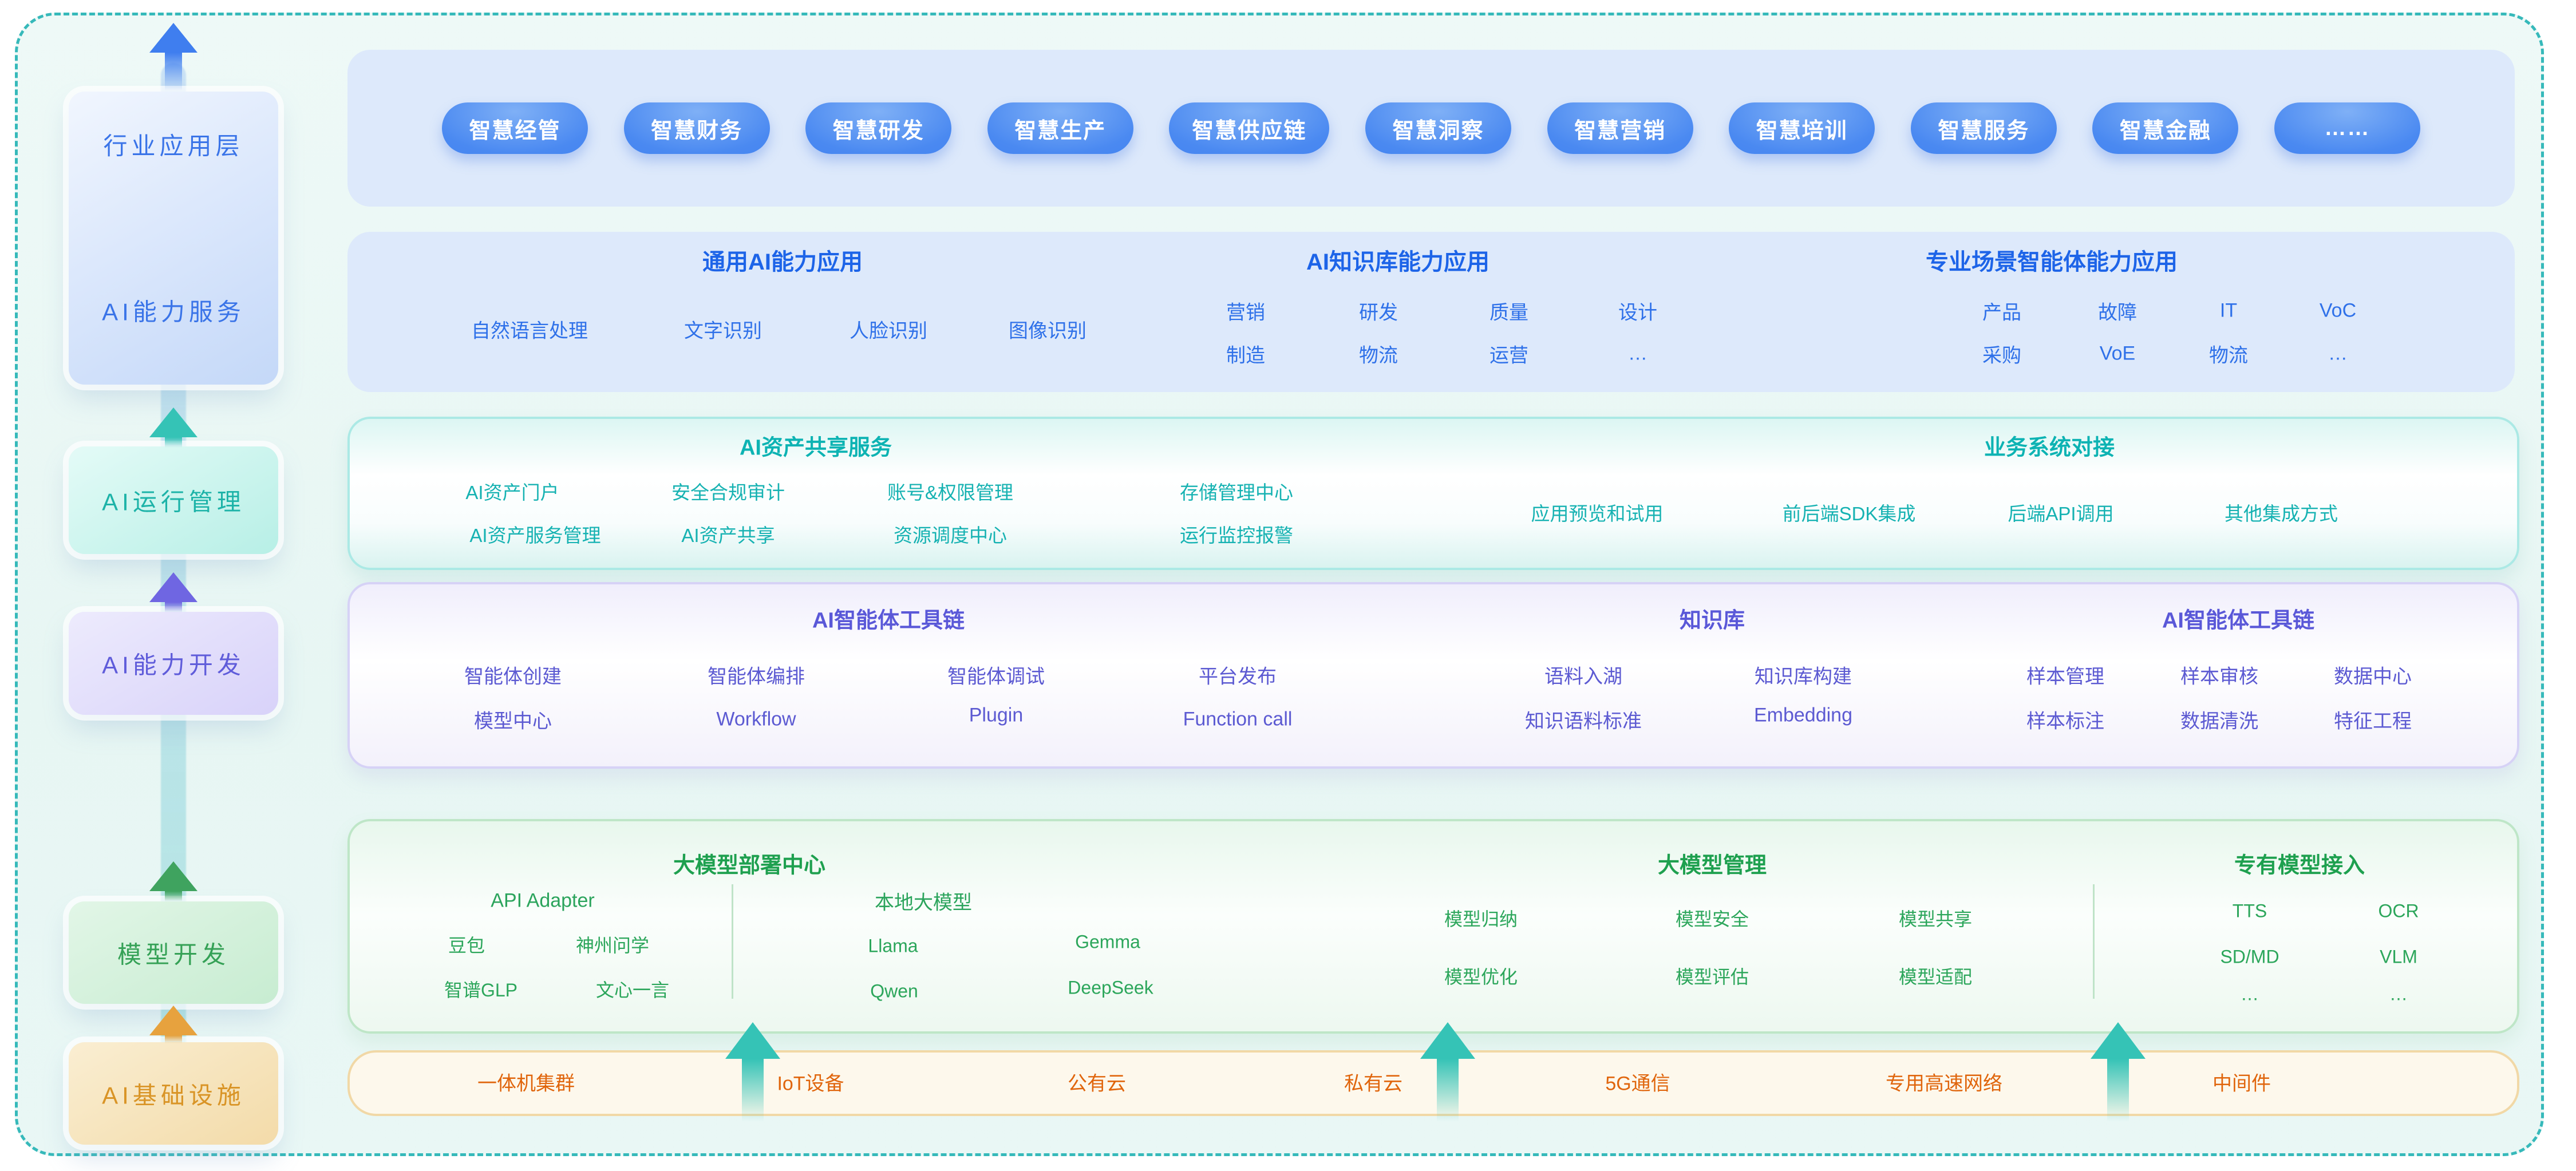 Image resolution: width=2576 pixels, height=1171 pixels. Describe the element at coordinates (1803, 715) in the screenshot. I see `dev-item: Embedding` at that location.